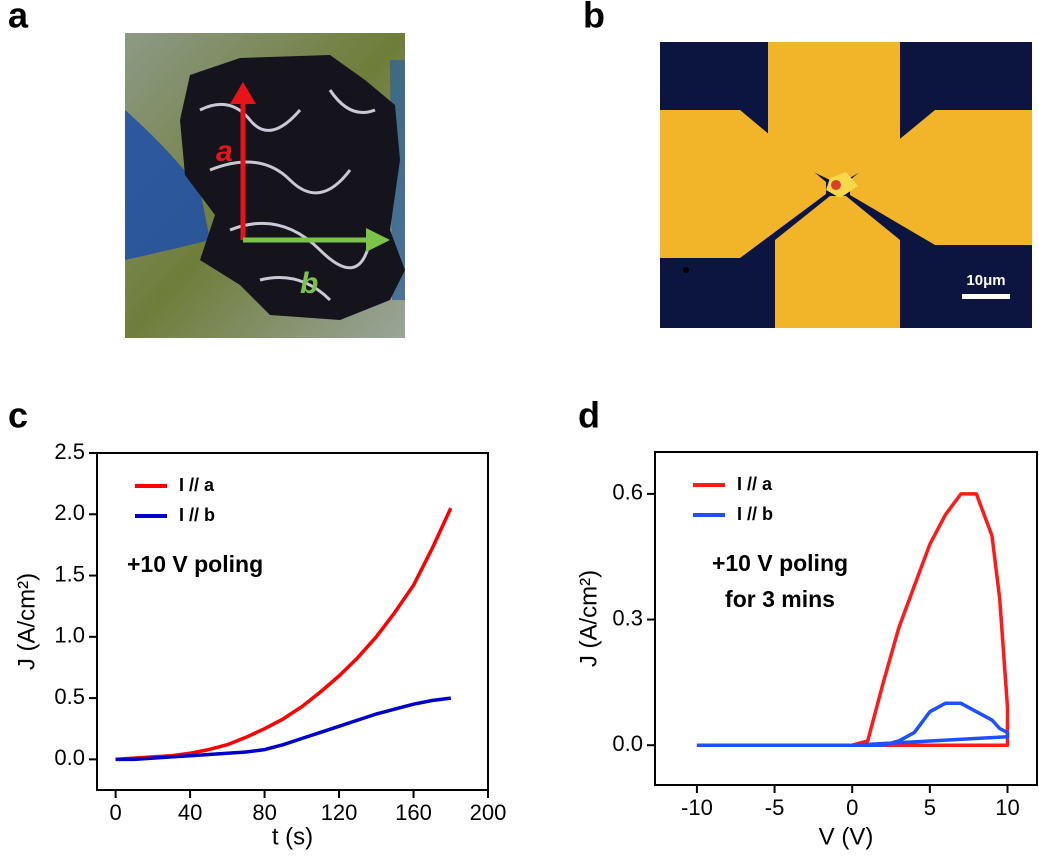  What do you see at coordinates (846, 836) in the screenshot?
I see `x-axis-label: V (V)` at bounding box center [846, 836].